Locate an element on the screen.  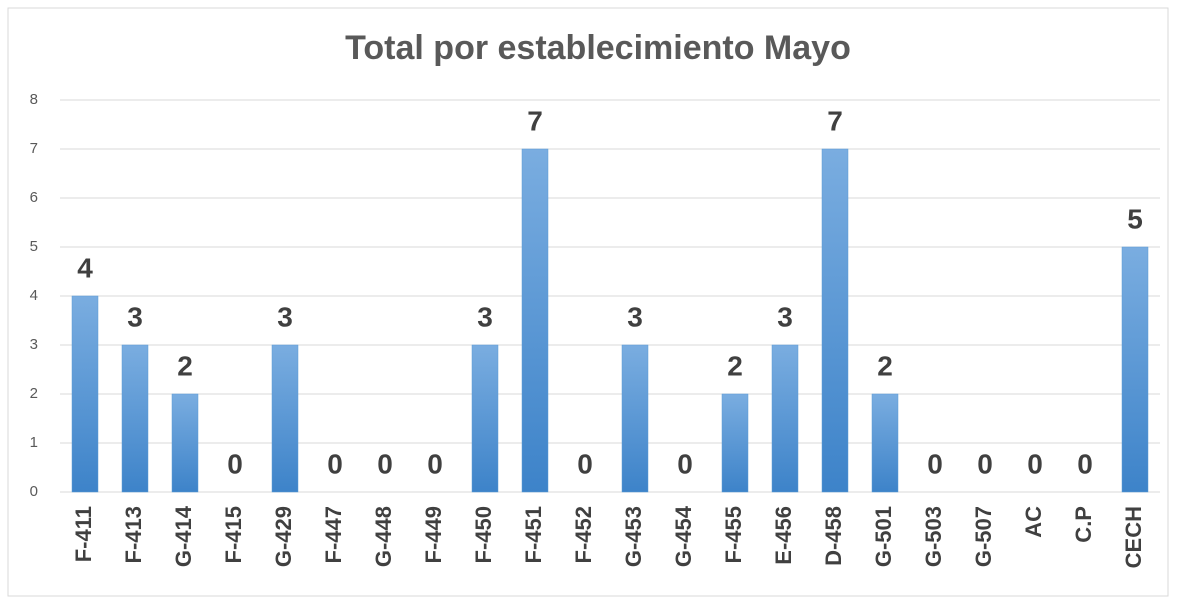
x-tick-label: E-456 is located at coordinates (783, 535).